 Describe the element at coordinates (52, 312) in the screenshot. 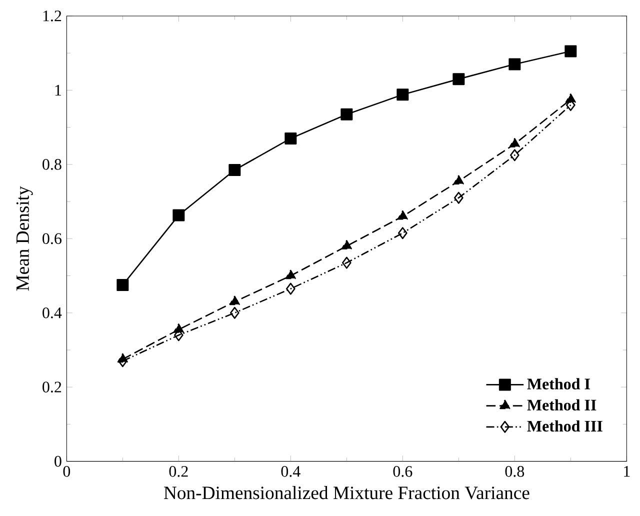

I see `y-tick-label: 0.4` at that location.